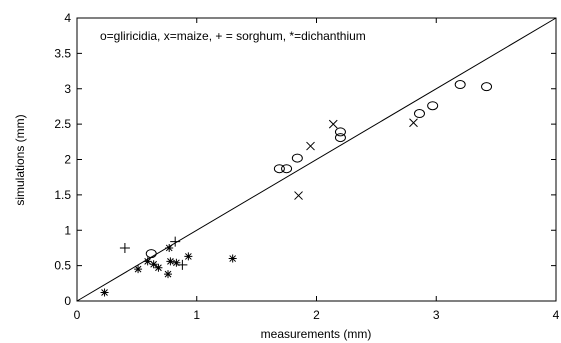 The image size is (561, 343). What do you see at coordinates (62, 53) in the screenshot?
I see `y-tick-label: 3.5` at bounding box center [62, 53].